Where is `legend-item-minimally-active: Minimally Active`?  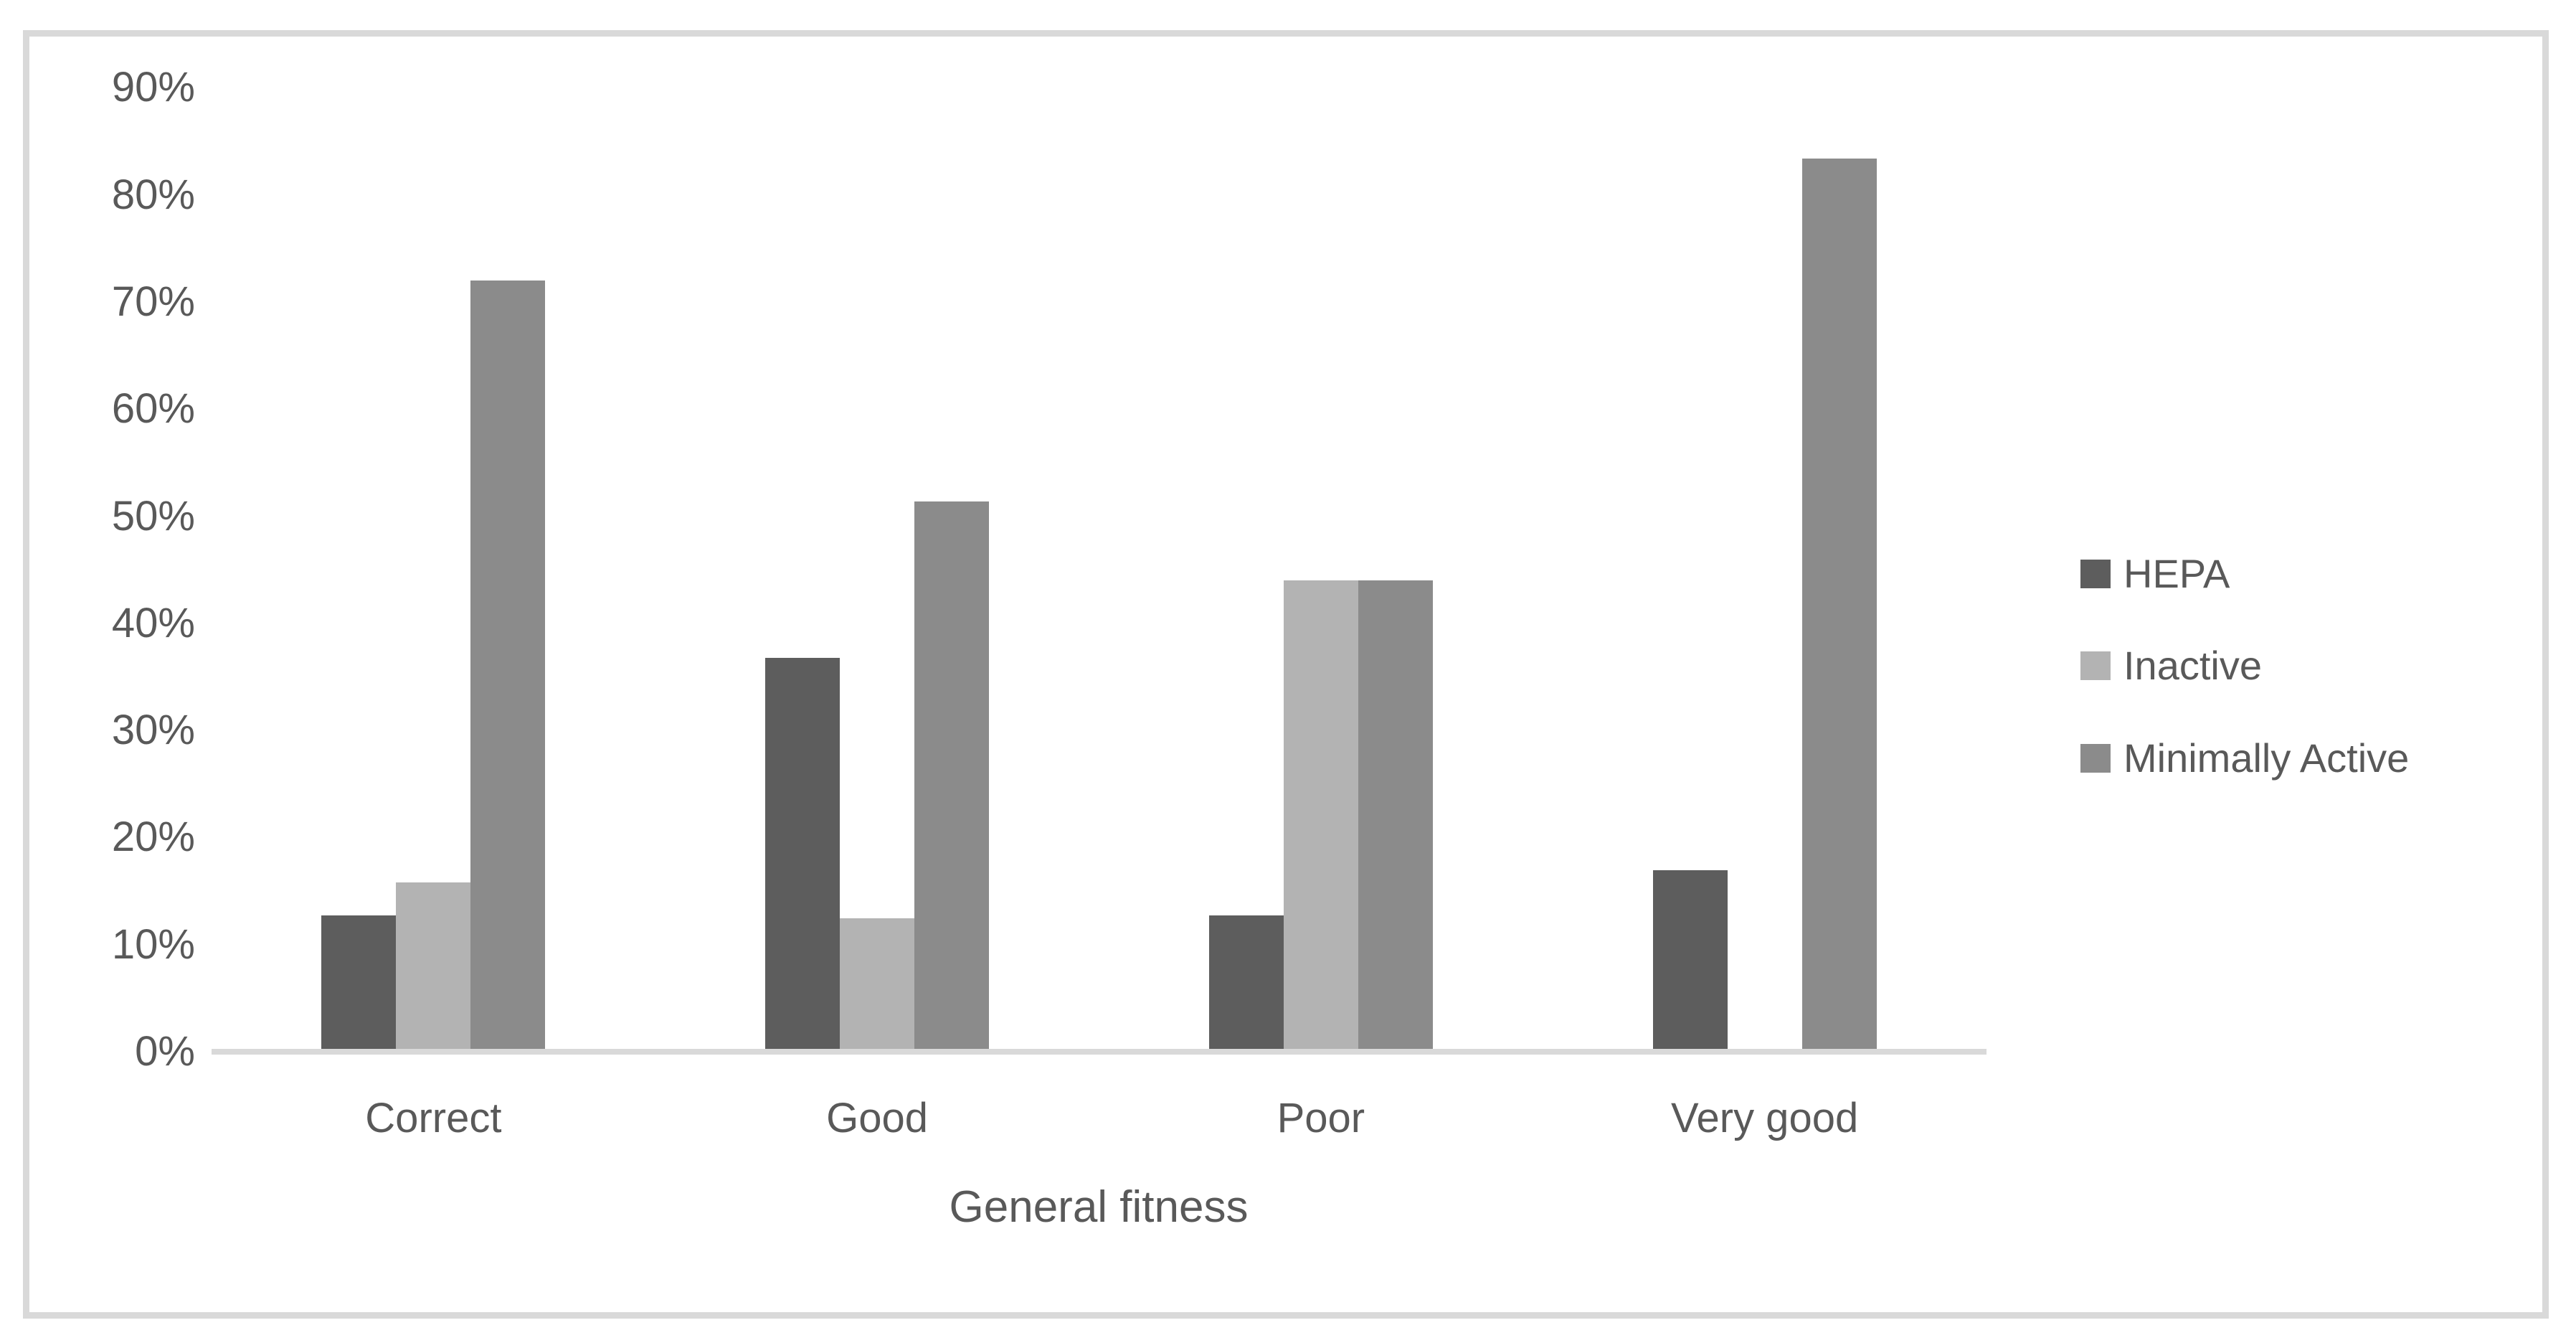 legend-item-minimally-active: Minimally Active is located at coordinates (2244, 758).